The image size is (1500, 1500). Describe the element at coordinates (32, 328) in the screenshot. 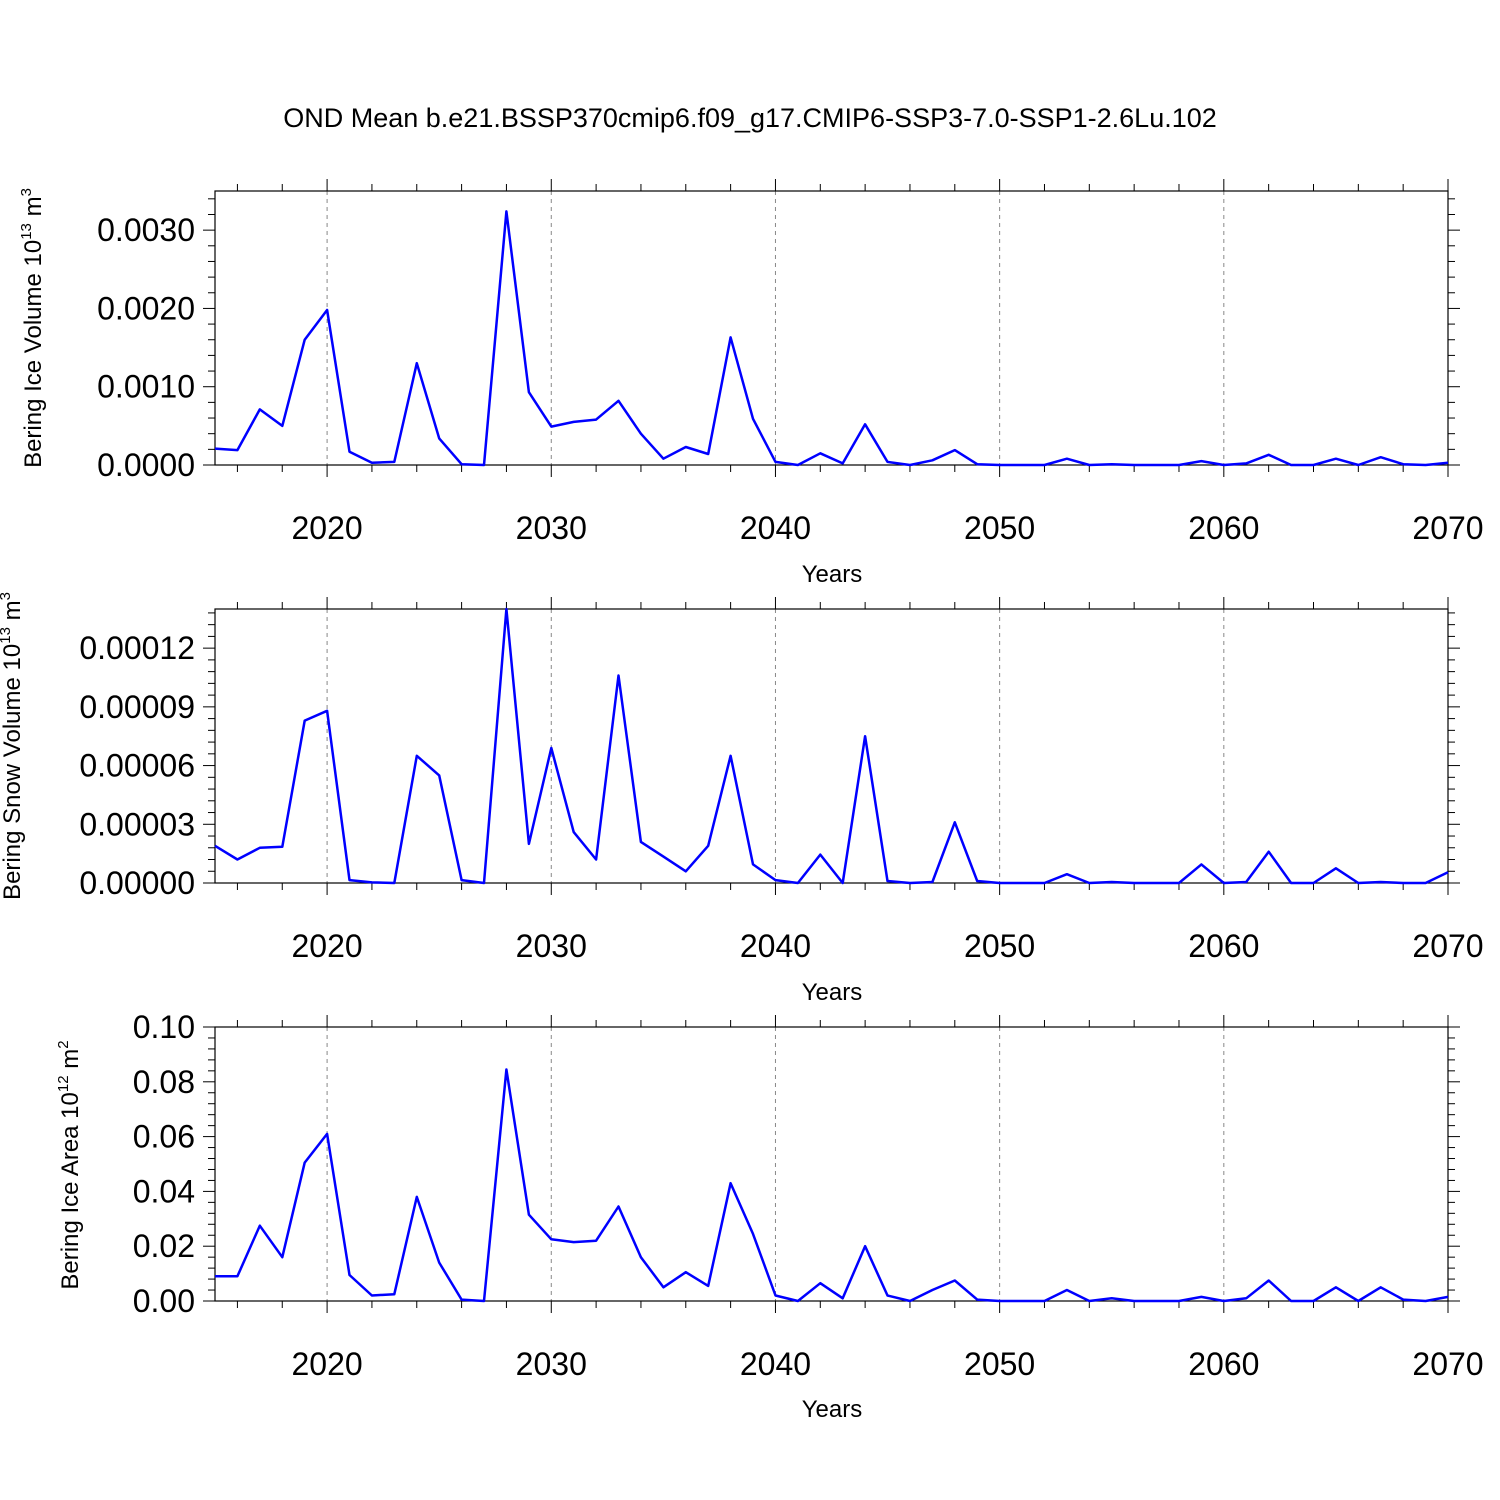

I see `y-axis-label: Bering Ice Volume 1013 m3` at that location.